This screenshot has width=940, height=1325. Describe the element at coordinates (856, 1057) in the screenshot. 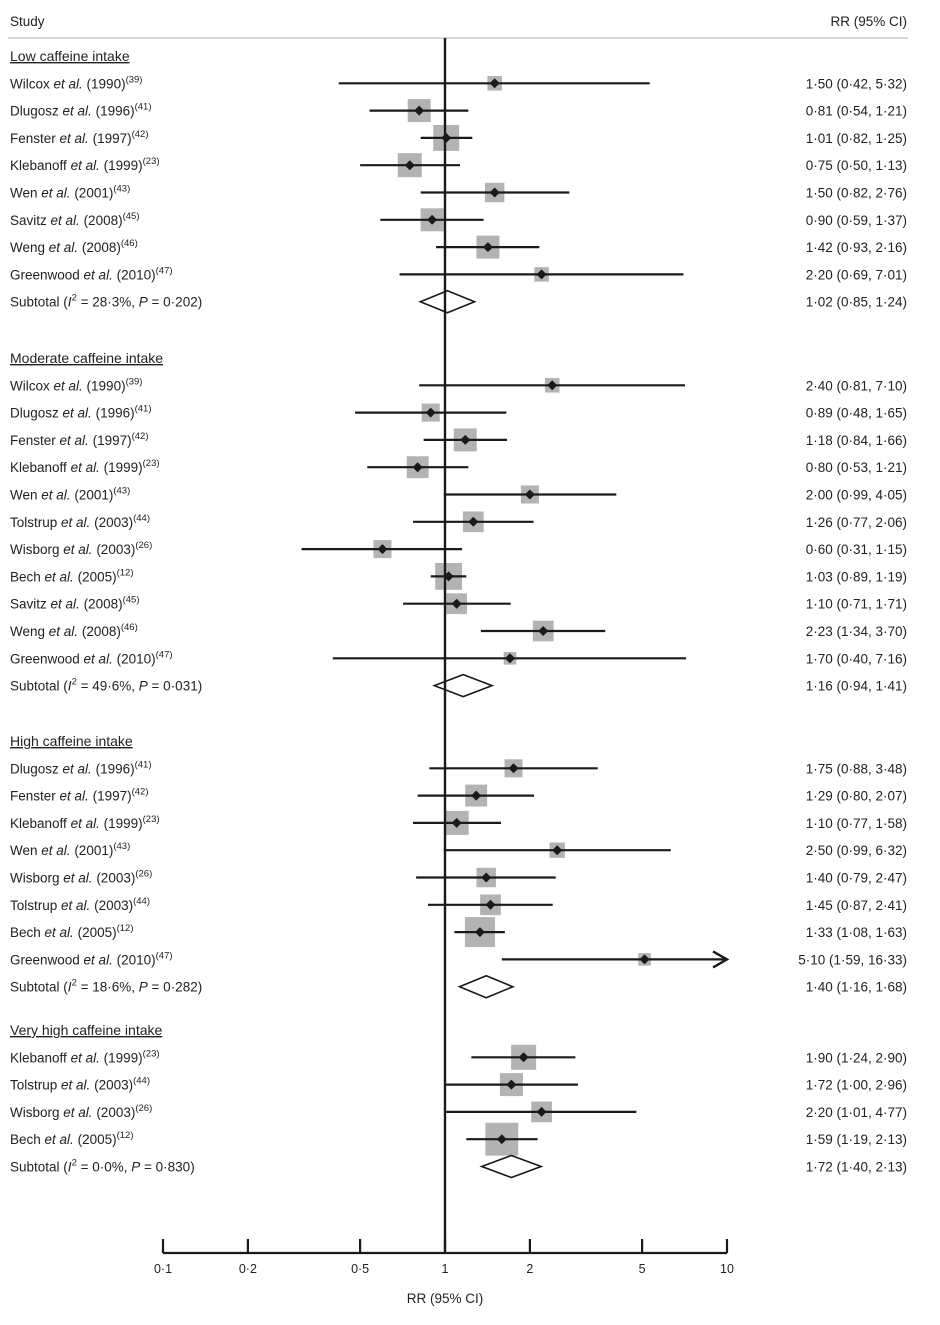

I see `study-rr-value: 1·90 (1·24, 2·90)` at that location.